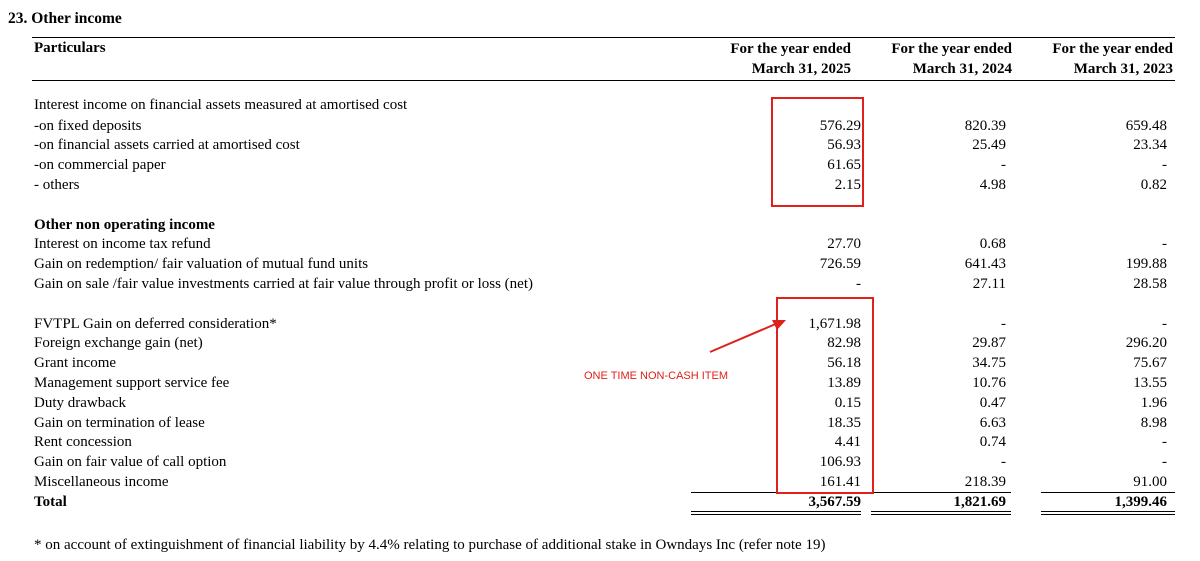  I want to click on value-2024: 4.98, so click(992, 185).